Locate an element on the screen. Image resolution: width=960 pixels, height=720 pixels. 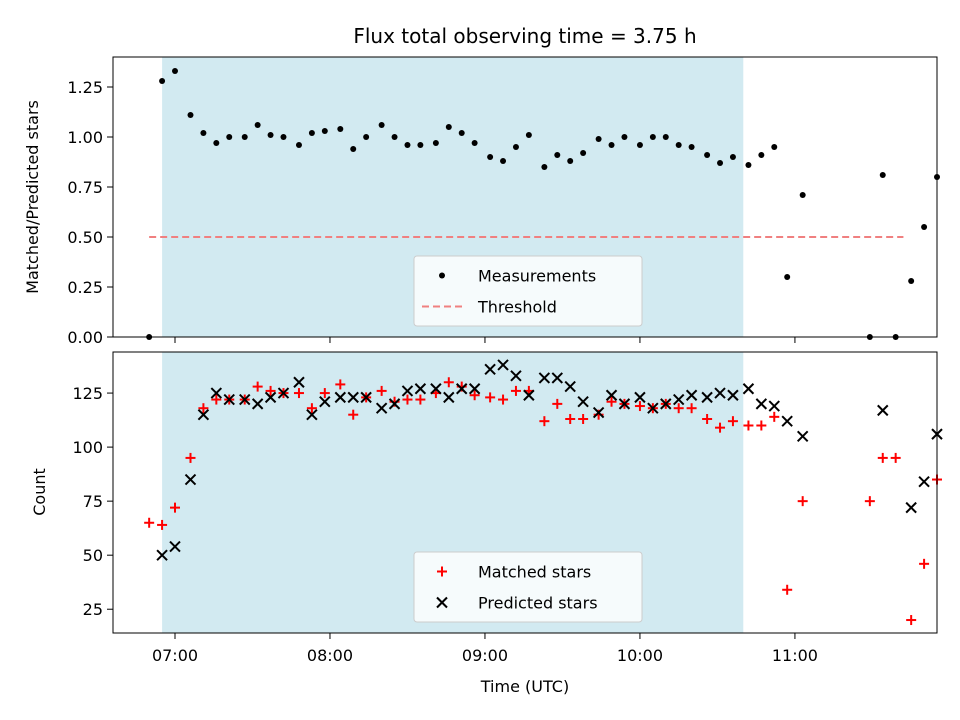
legend: Matched stars Predicted stars is located at coordinates (528, 587).